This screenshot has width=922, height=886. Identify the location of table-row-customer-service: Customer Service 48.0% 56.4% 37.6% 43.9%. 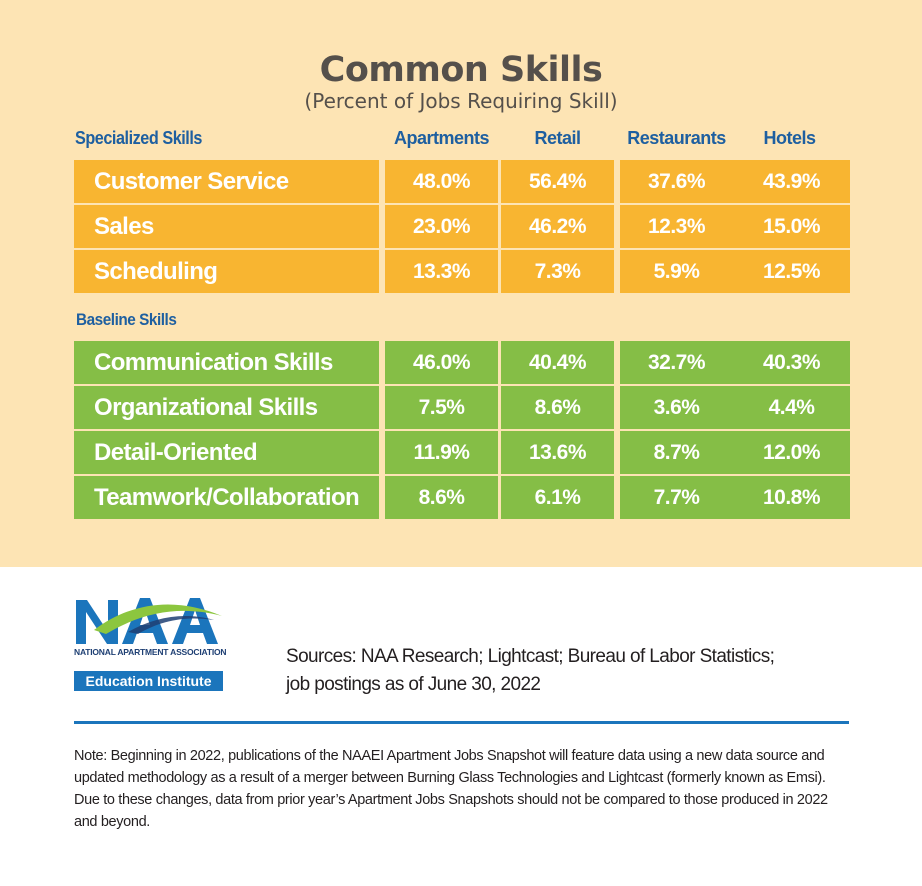
(462, 181).